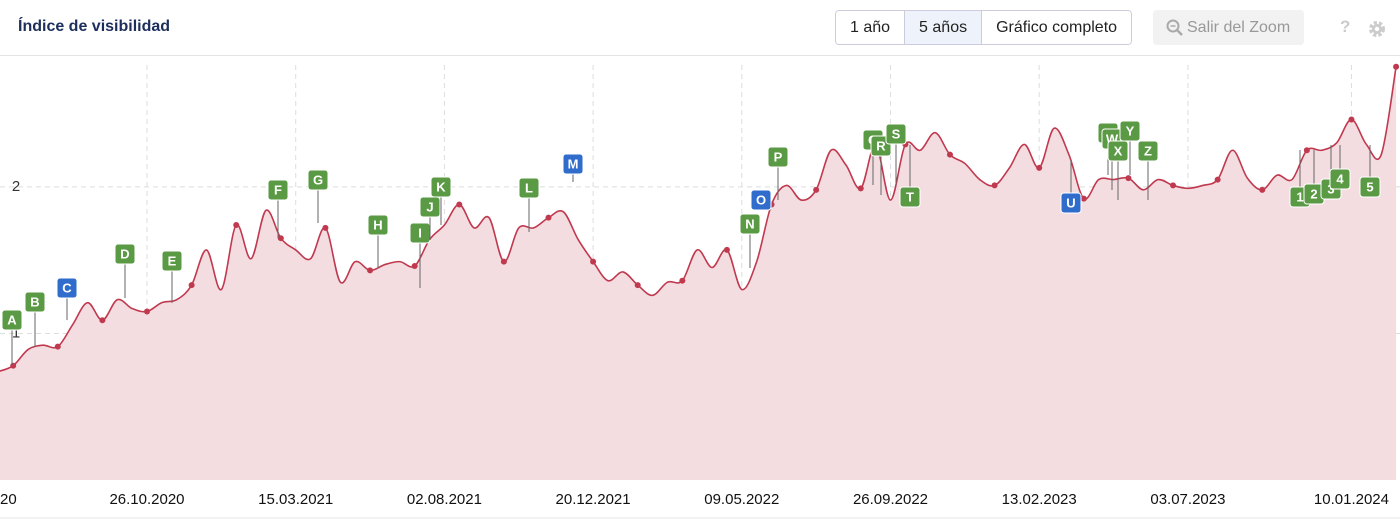 This screenshot has height=520, width=1400. What do you see at coordinates (943, 27) in the screenshot?
I see `range-button: 5 años` at bounding box center [943, 27].